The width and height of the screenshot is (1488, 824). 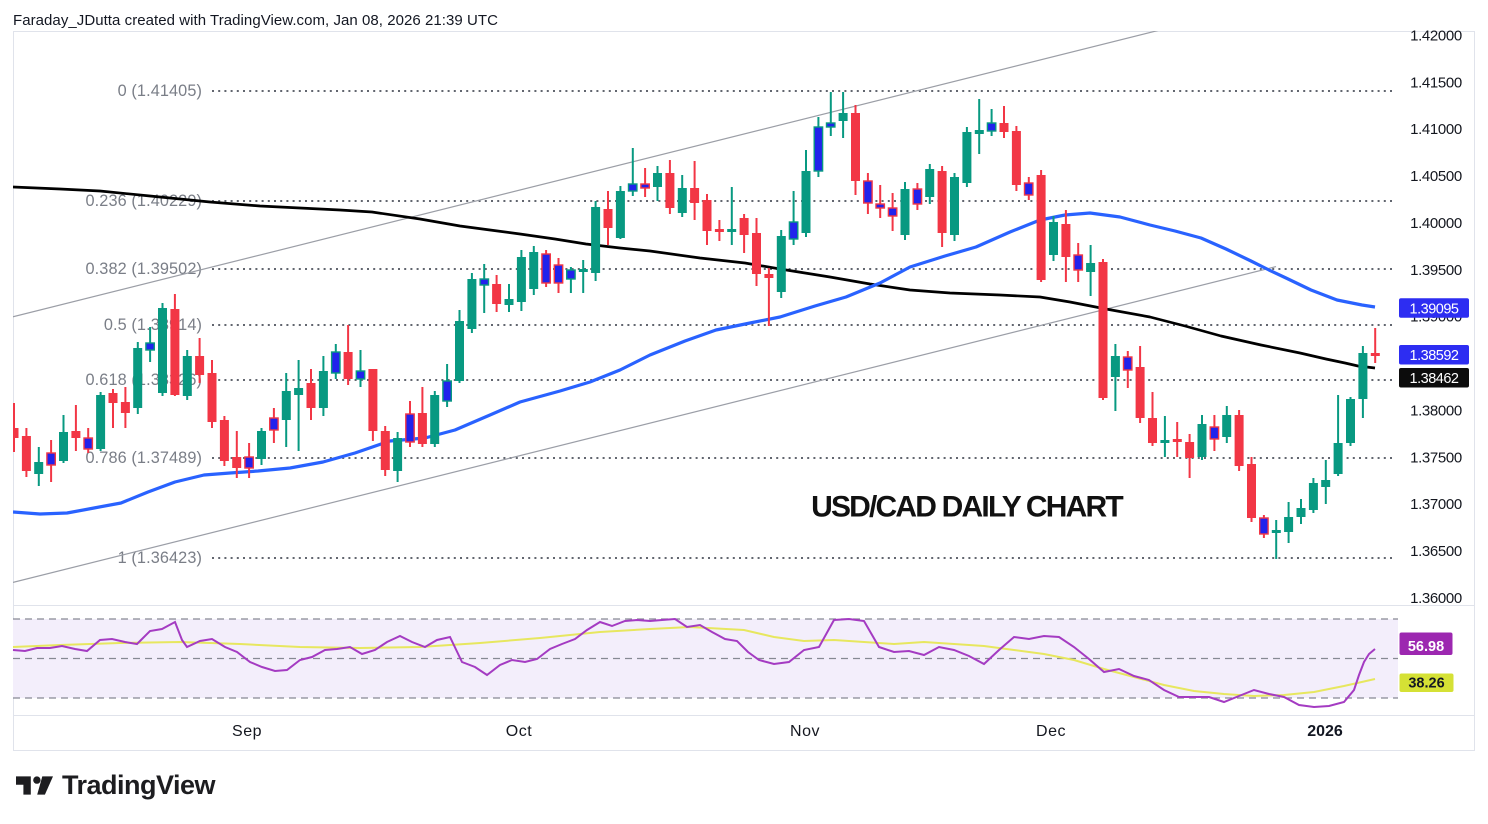 I want to click on svg-text: 1.37500, so click(x=1436, y=457).